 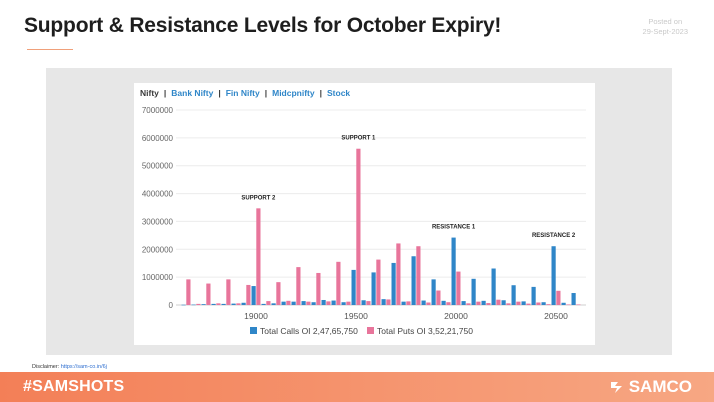 I want to click on y-tick-label: 3000000, so click(x=158, y=221).